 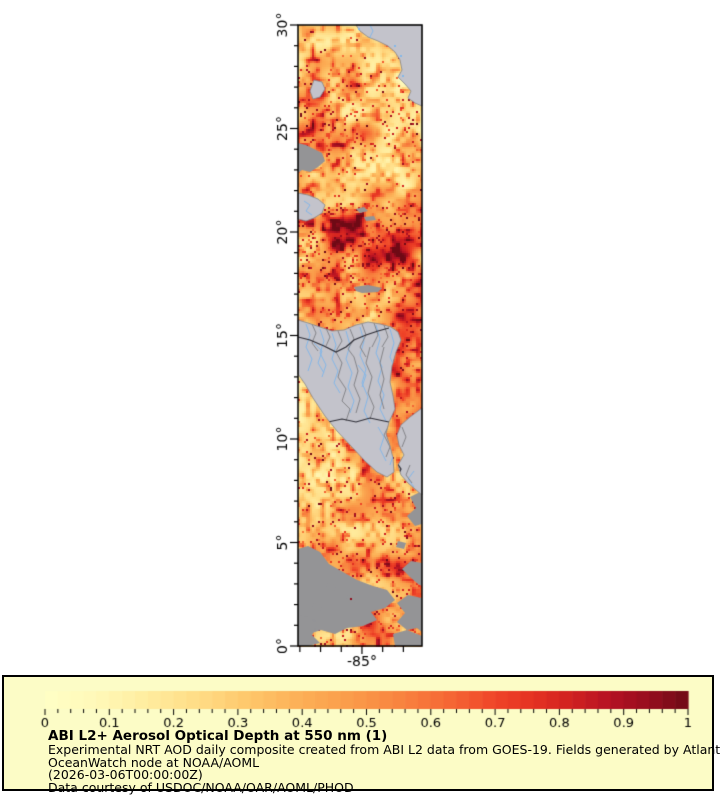 What do you see at coordinates (360, 713) in the screenshot?
I see `colorbar-canvas` at bounding box center [360, 713].